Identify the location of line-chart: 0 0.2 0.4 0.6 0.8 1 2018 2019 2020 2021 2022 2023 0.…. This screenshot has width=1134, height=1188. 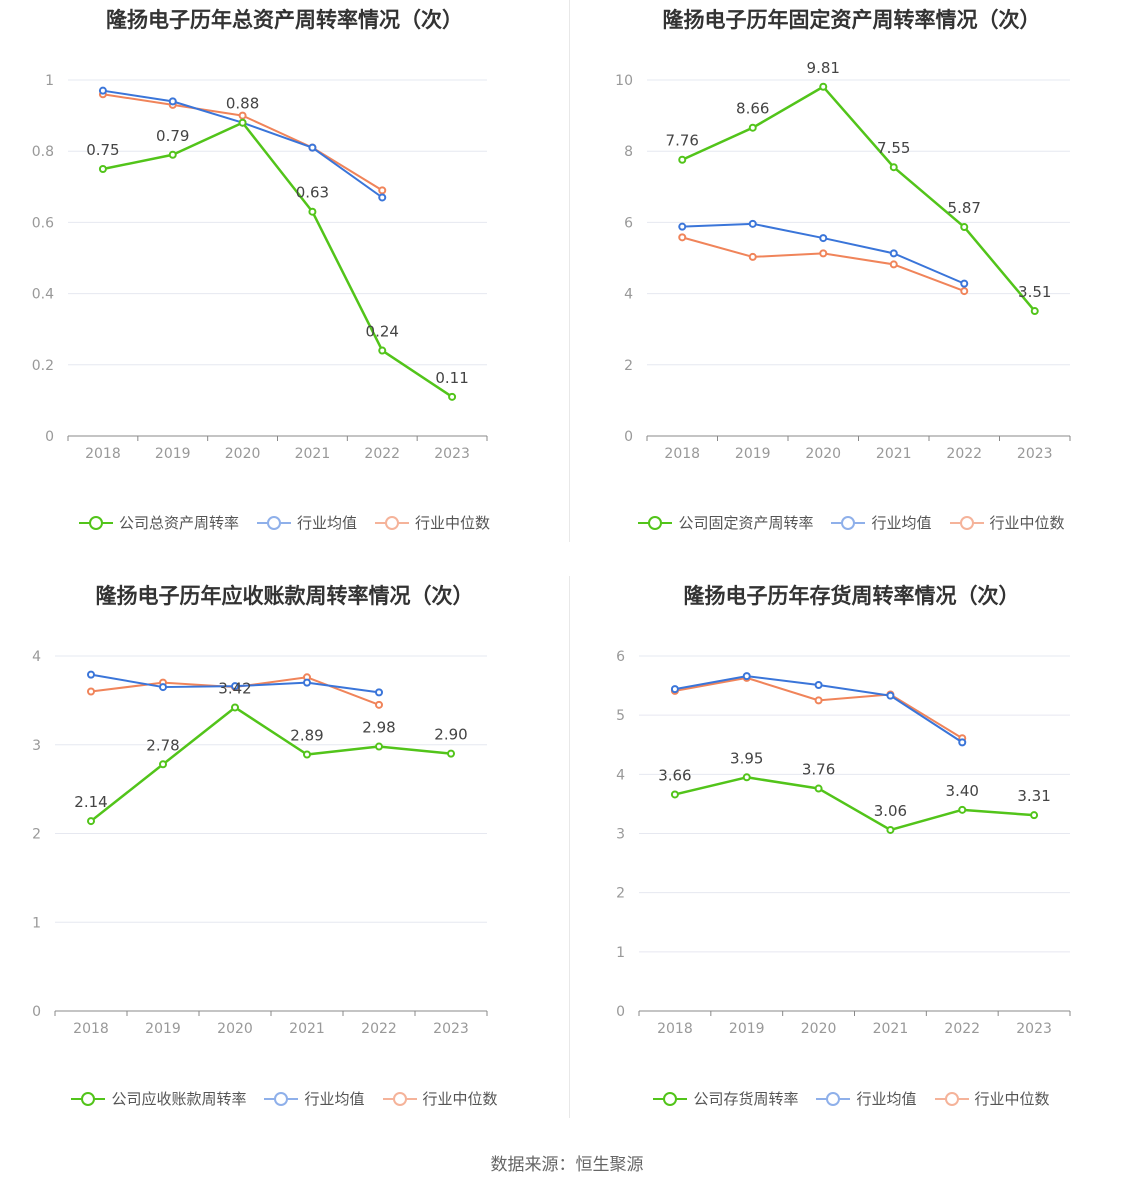
(260, 267).